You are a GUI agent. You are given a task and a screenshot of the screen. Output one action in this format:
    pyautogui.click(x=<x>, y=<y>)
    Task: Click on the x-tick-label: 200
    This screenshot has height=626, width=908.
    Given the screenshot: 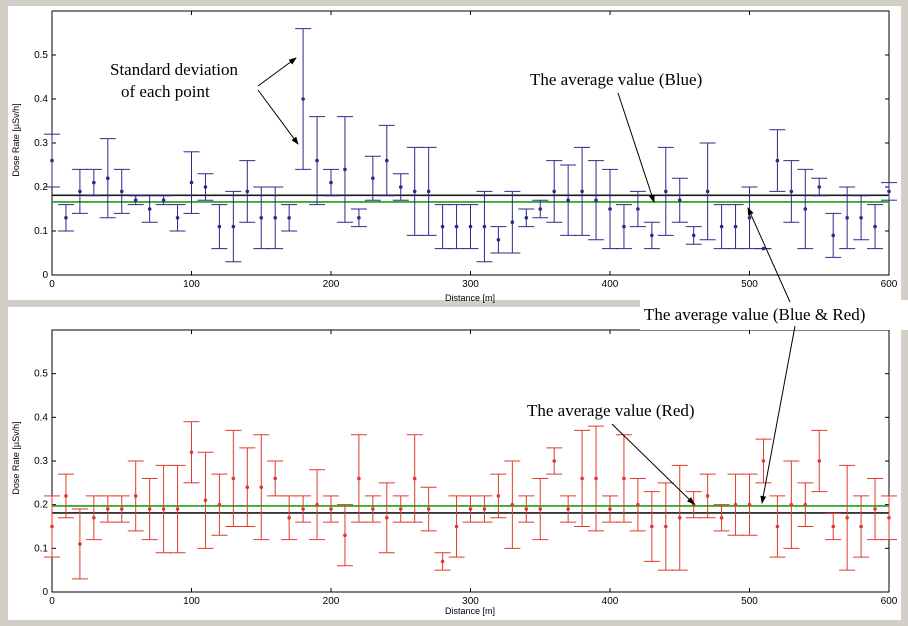 What is the action you would take?
    pyautogui.click(x=331, y=601)
    